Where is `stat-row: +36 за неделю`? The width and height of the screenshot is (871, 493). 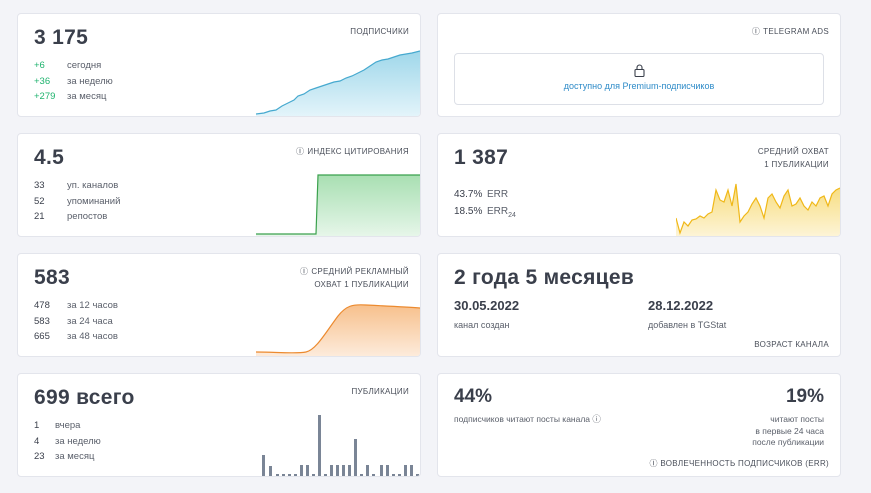 stat-row: +36 за неделю is located at coordinates (73, 81).